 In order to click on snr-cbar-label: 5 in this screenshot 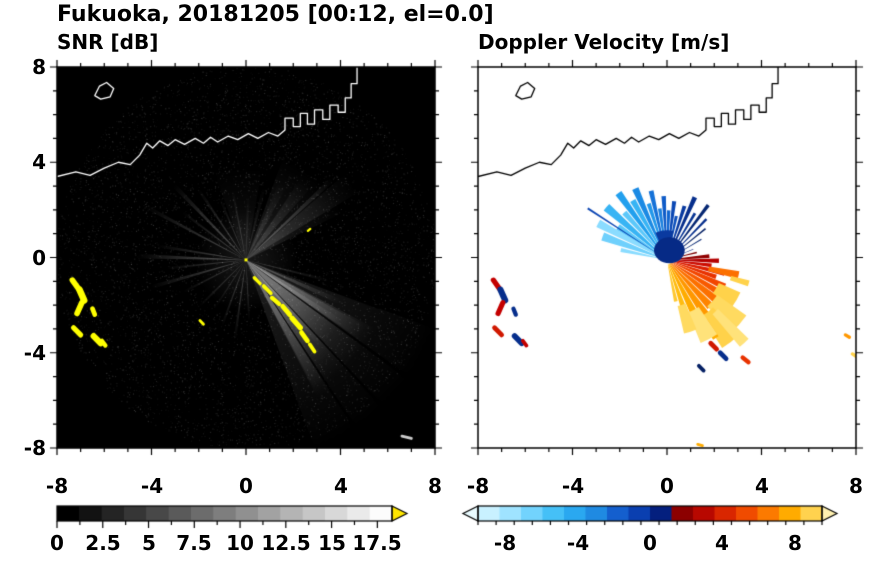, I will do `click(149, 543)`.